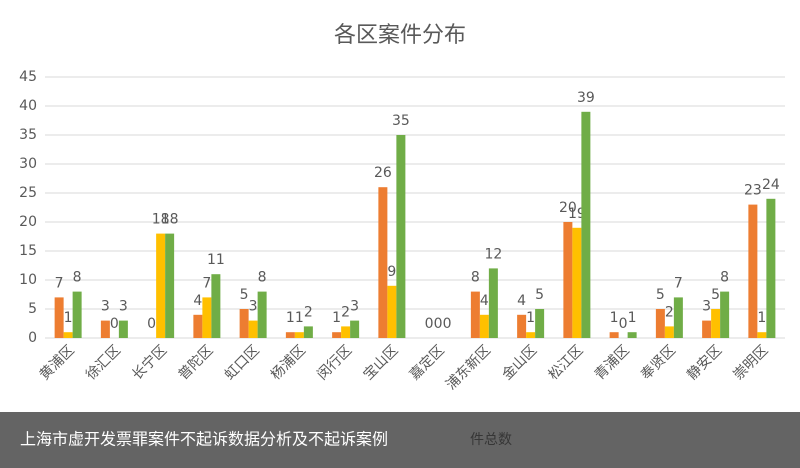 This screenshot has height=468, width=800. Describe the element at coordinates (568, 208) in the screenshot. I see `data-label: 20` at that location.